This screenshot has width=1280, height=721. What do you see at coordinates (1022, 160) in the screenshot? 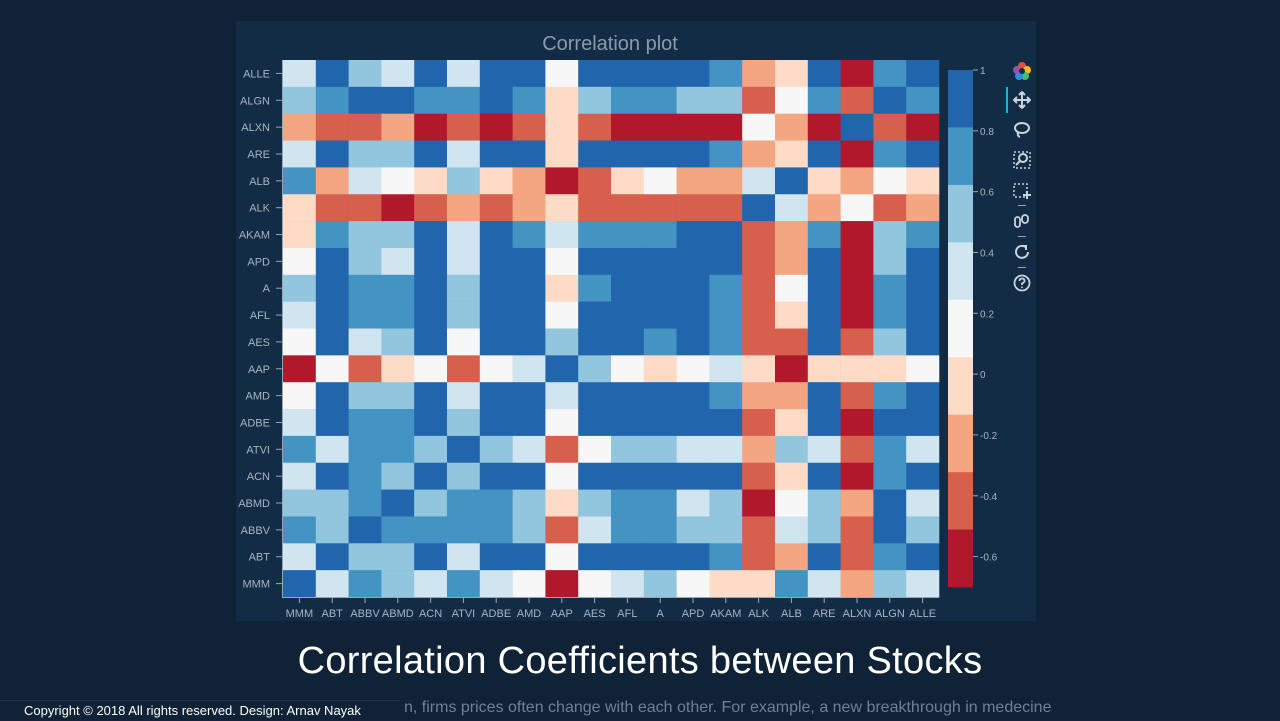
I see `box-zoom-icon` at bounding box center [1022, 160].